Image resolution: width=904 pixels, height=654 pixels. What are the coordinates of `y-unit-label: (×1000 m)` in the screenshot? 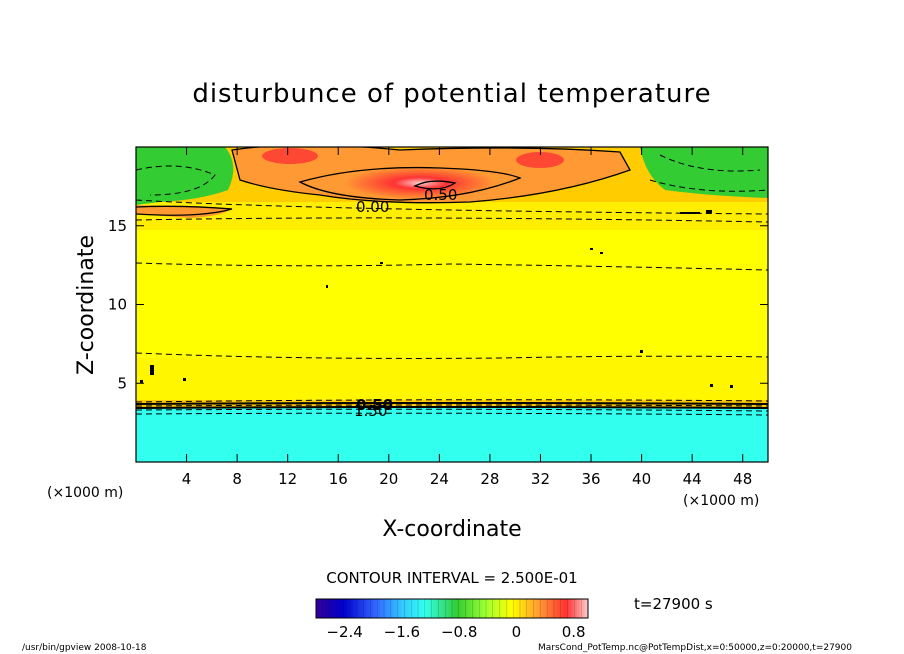 It's located at (85, 493).